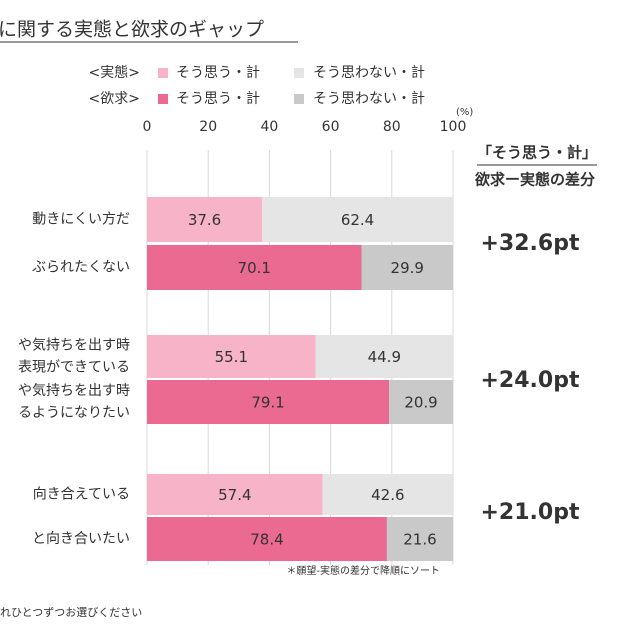 The height and width of the screenshot is (640, 640). What do you see at coordinates (530, 243) in the screenshot?
I see `difference-label: +32.6pt` at bounding box center [530, 243].